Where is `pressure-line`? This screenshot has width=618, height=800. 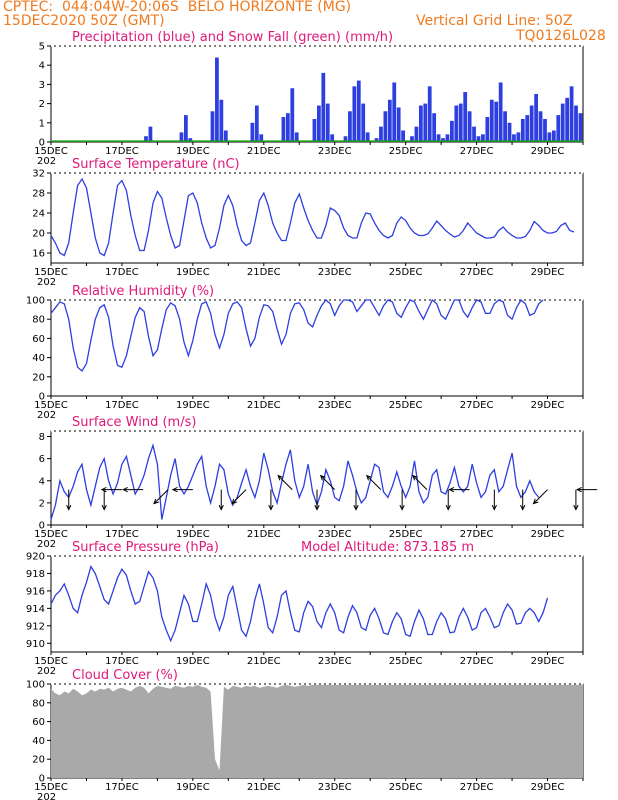 pressure-line is located at coordinates (299, 603).